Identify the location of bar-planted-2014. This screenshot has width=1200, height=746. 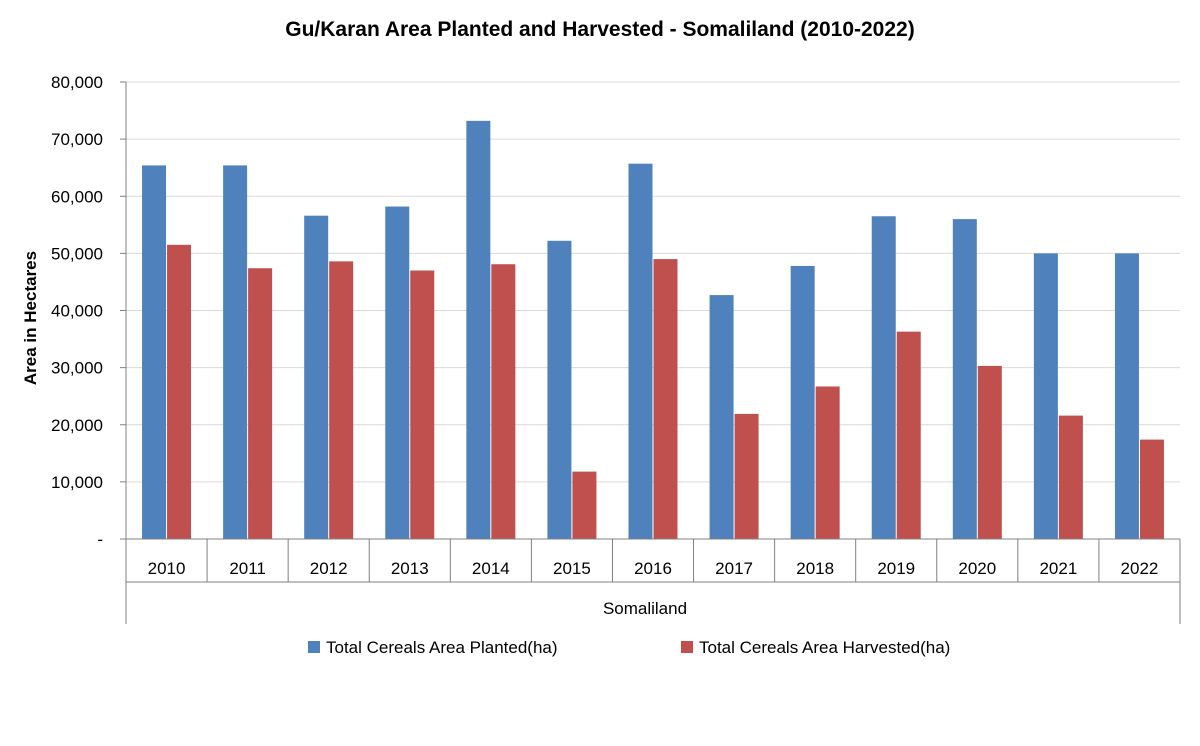
(478, 329).